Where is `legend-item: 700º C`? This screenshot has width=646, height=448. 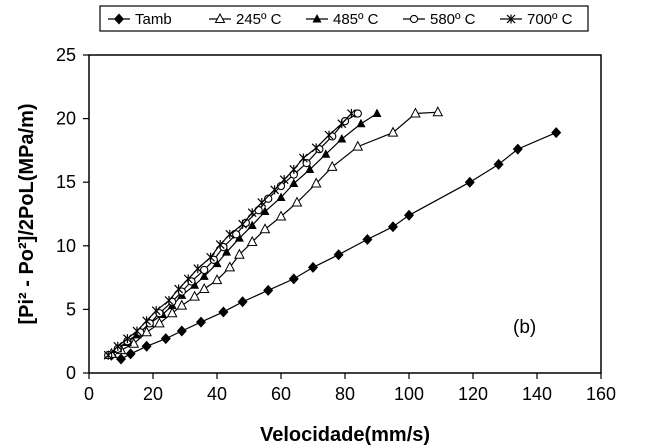
legend-item: 700º C is located at coordinates (536, 19).